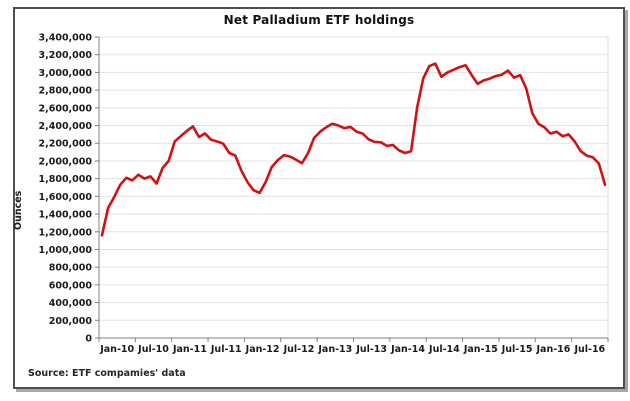 The height and width of the screenshot is (401, 630). I want to click on chart-title: Net Palladium ETF holdings, so click(319, 20).